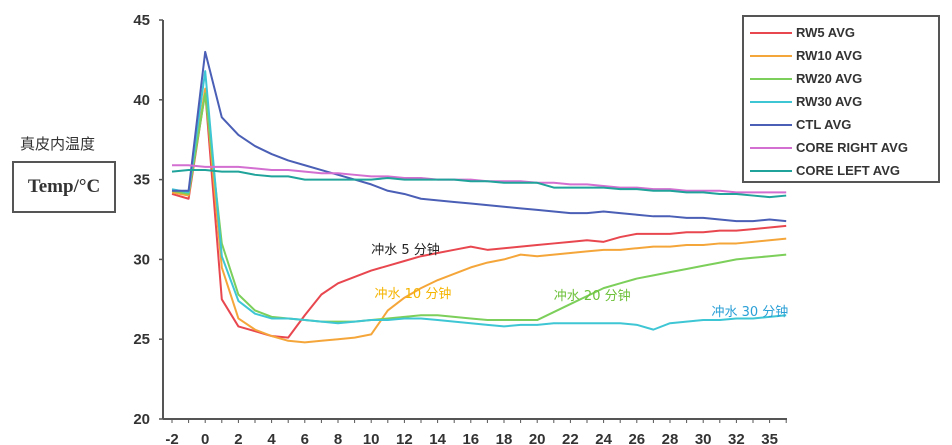  Describe the element at coordinates (570, 438) in the screenshot. I see `x-tick-label: 22` at that location.